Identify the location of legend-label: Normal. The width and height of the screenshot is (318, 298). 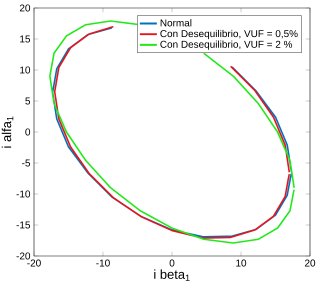
(176, 22).